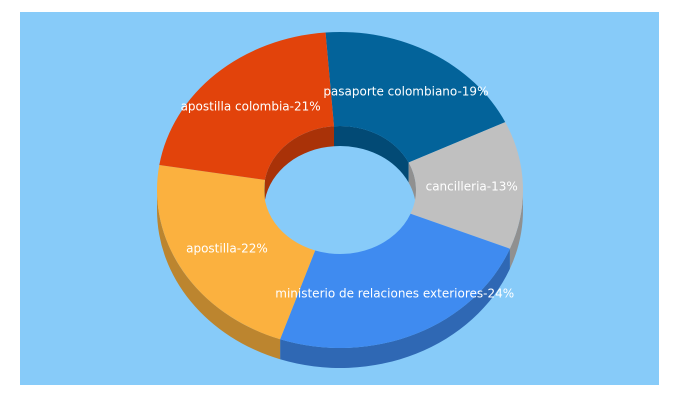 The width and height of the screenshot is (680, 400). Describe the element at coordinates (227, 248) in the screenshot. I see `slice-label-3: apostilla-22%` at that location.